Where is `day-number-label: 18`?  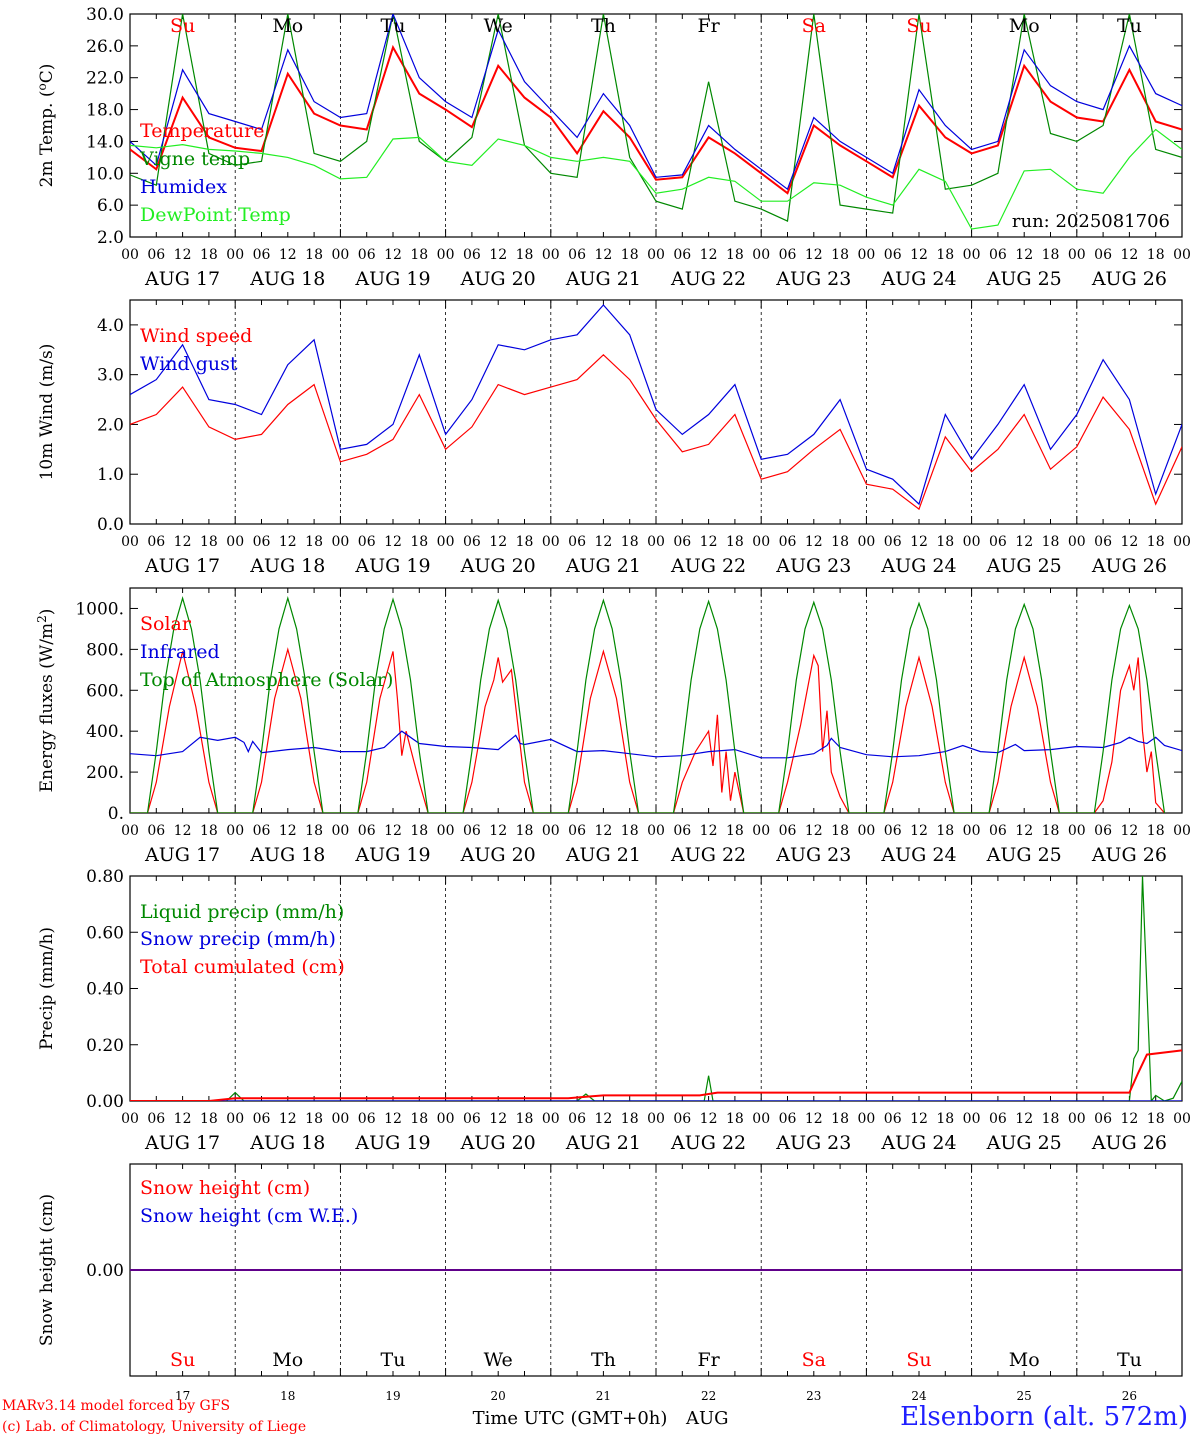 day-number-label: 18 is located at coordinates (287, 1396).